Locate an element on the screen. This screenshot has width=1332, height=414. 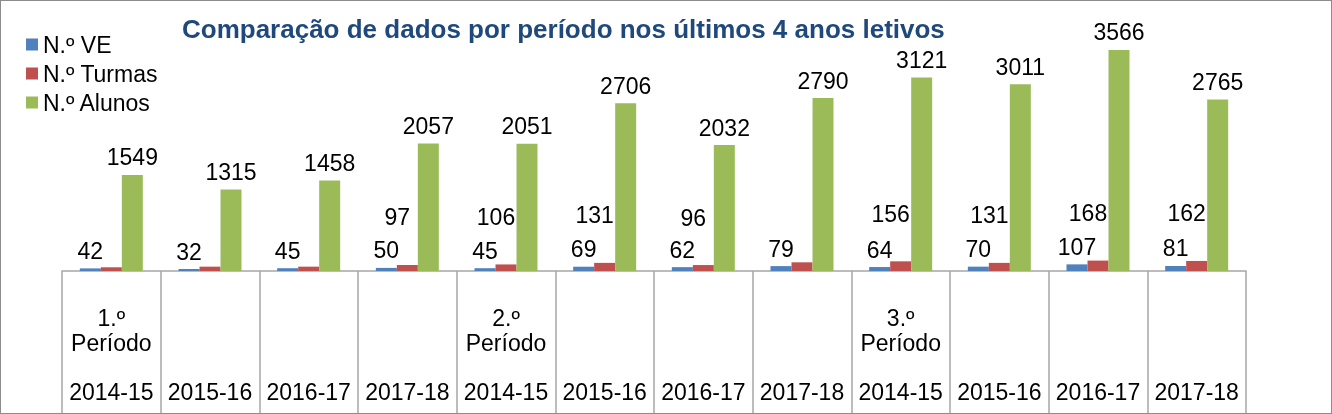
x-tick-label: 3.º Período 2014-15 is located at coordinates (900, 355).